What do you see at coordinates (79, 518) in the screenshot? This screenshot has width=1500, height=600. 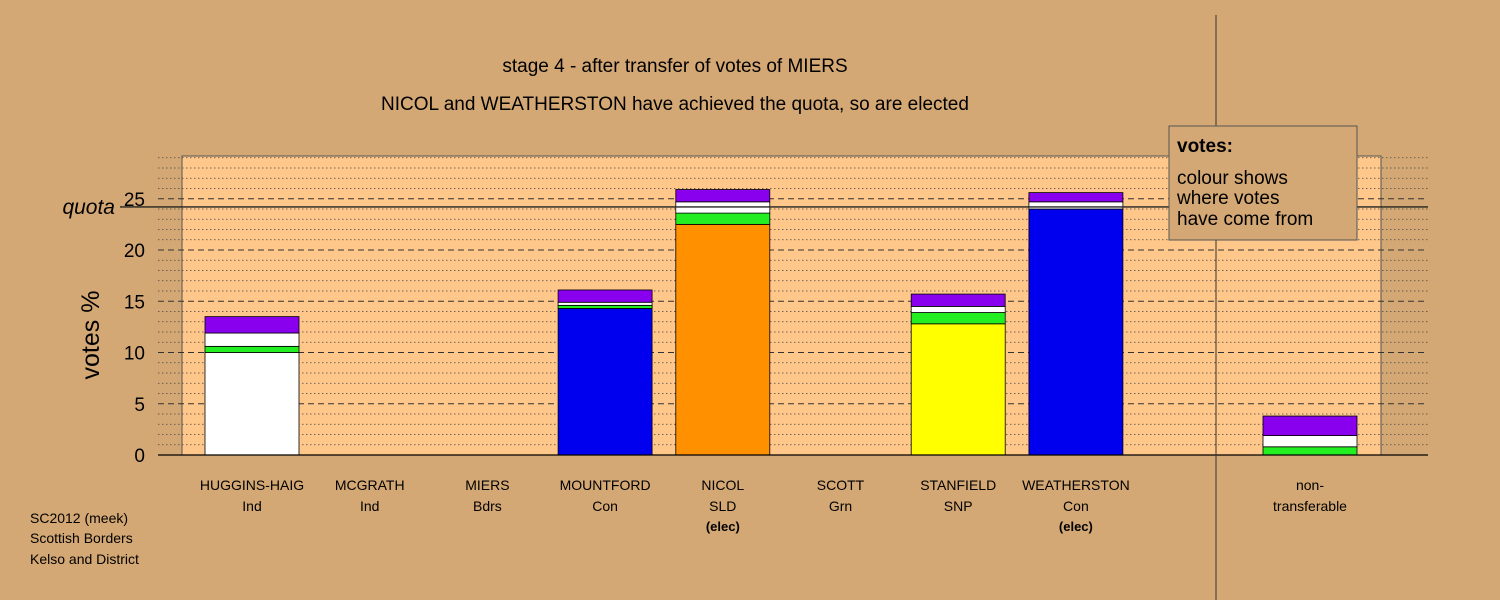 I see `footer-line-1: SC2012 (meek)` at bounding box center [79, 518].